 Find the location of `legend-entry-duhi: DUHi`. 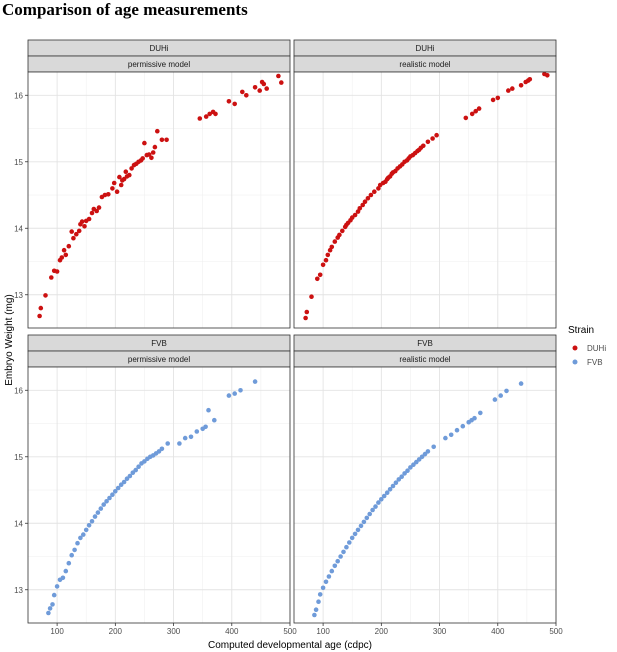

legend-entry-duhi: DUHi is located at coordinates (589, 348).